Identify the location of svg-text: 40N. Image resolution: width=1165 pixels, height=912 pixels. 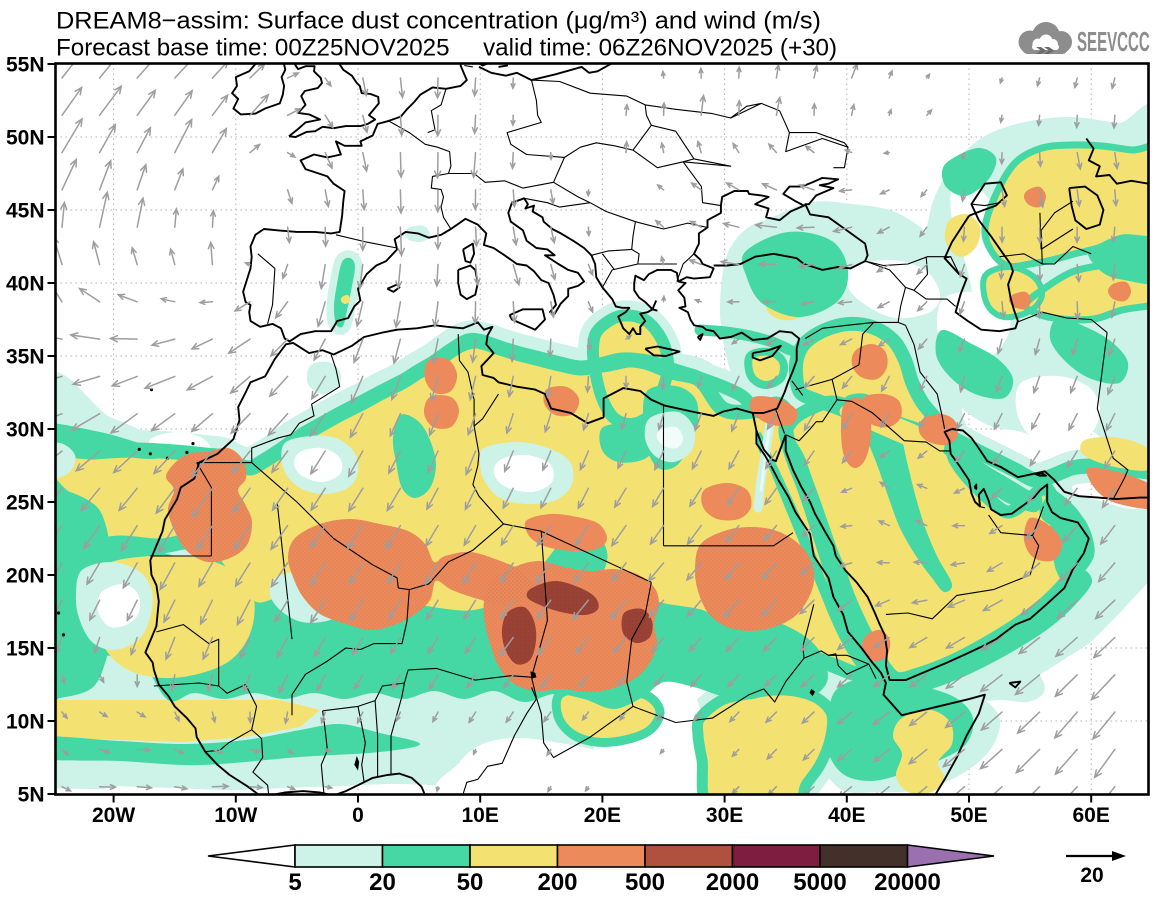
(25, 284).